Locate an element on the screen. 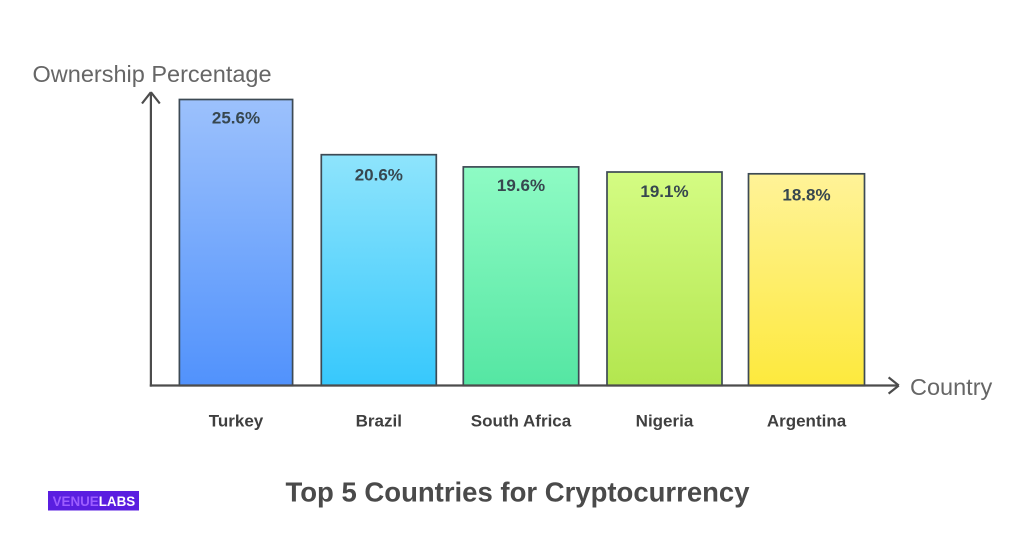 This screenshot has width=1024, height=557. svg-text: Country is located at coordinates (951, 387).